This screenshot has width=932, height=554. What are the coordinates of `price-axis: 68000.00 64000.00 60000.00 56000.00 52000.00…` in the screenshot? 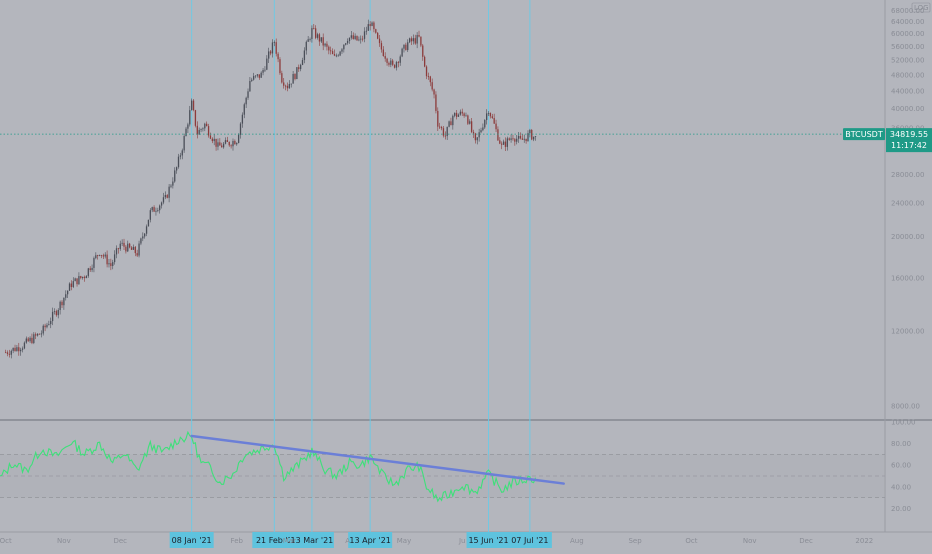 It's located at (911, 257).